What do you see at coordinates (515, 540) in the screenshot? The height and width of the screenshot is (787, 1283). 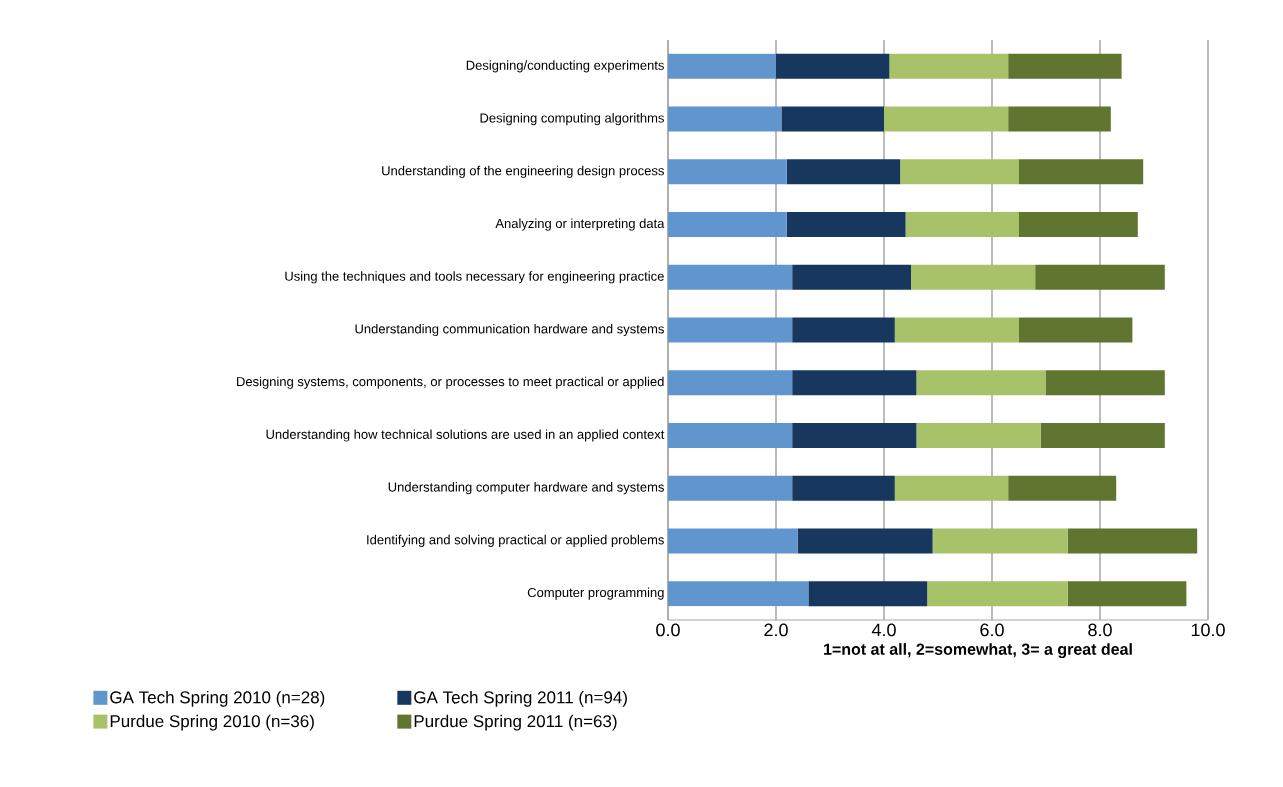 I see `y-tick-label: Identifying and solving practical or applied problems` at bounding box center [515, 540].